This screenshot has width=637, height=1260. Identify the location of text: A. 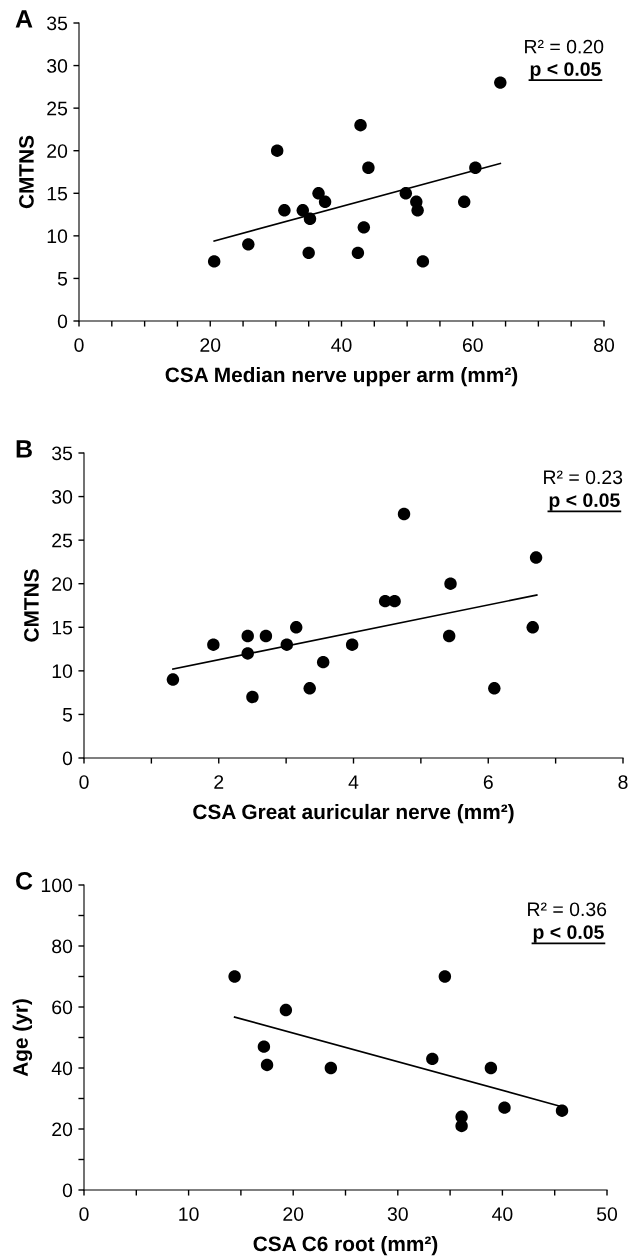
(24, 19).